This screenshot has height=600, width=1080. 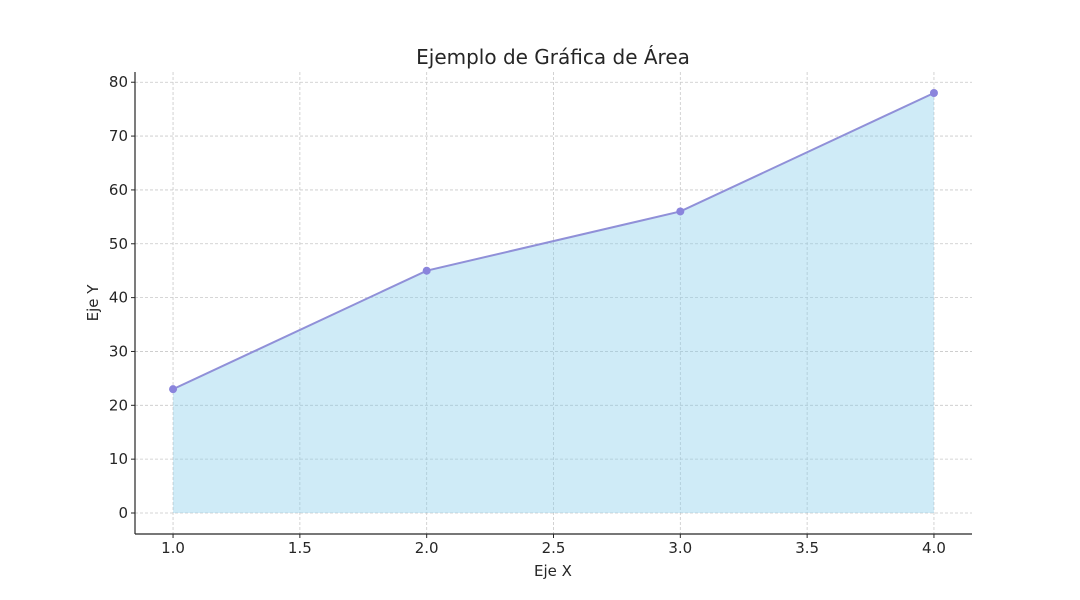 I want to click on y-tick-label: 60, so click(x=118, y=190).